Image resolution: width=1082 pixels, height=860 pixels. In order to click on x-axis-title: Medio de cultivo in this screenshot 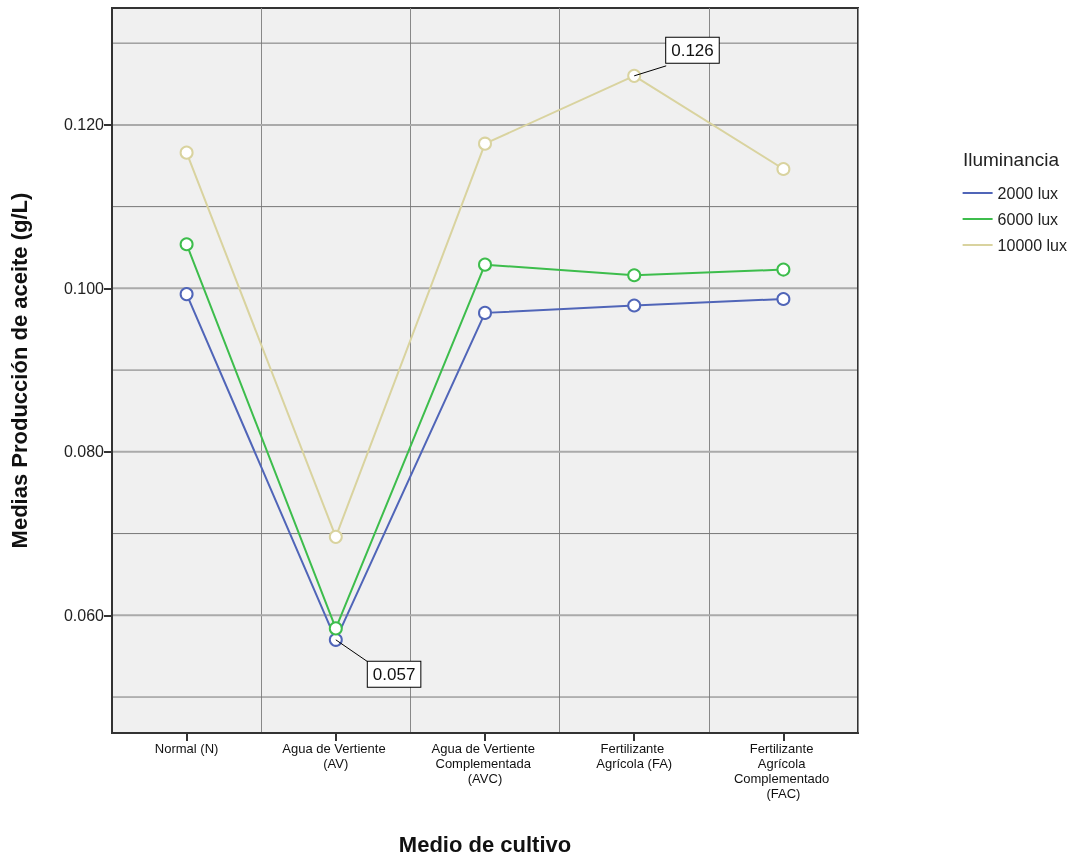, I will do `click(485, 844)`.